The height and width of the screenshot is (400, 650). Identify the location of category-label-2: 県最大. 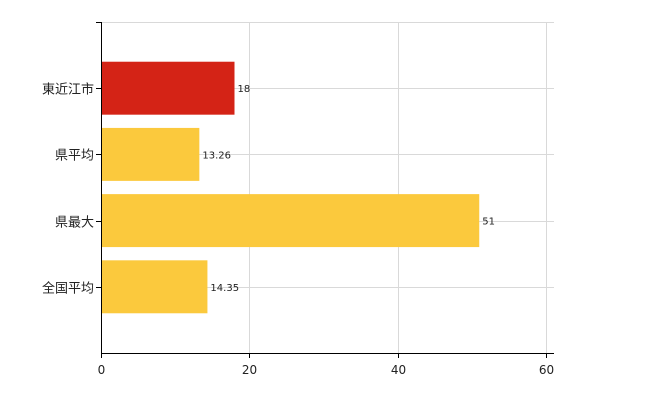
(74, 223).